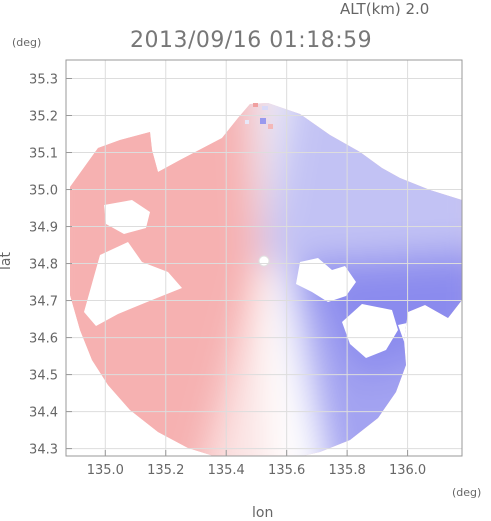 The image size is (491, 521). I want to click on x-unit-label: (deg), so click(467, 492).